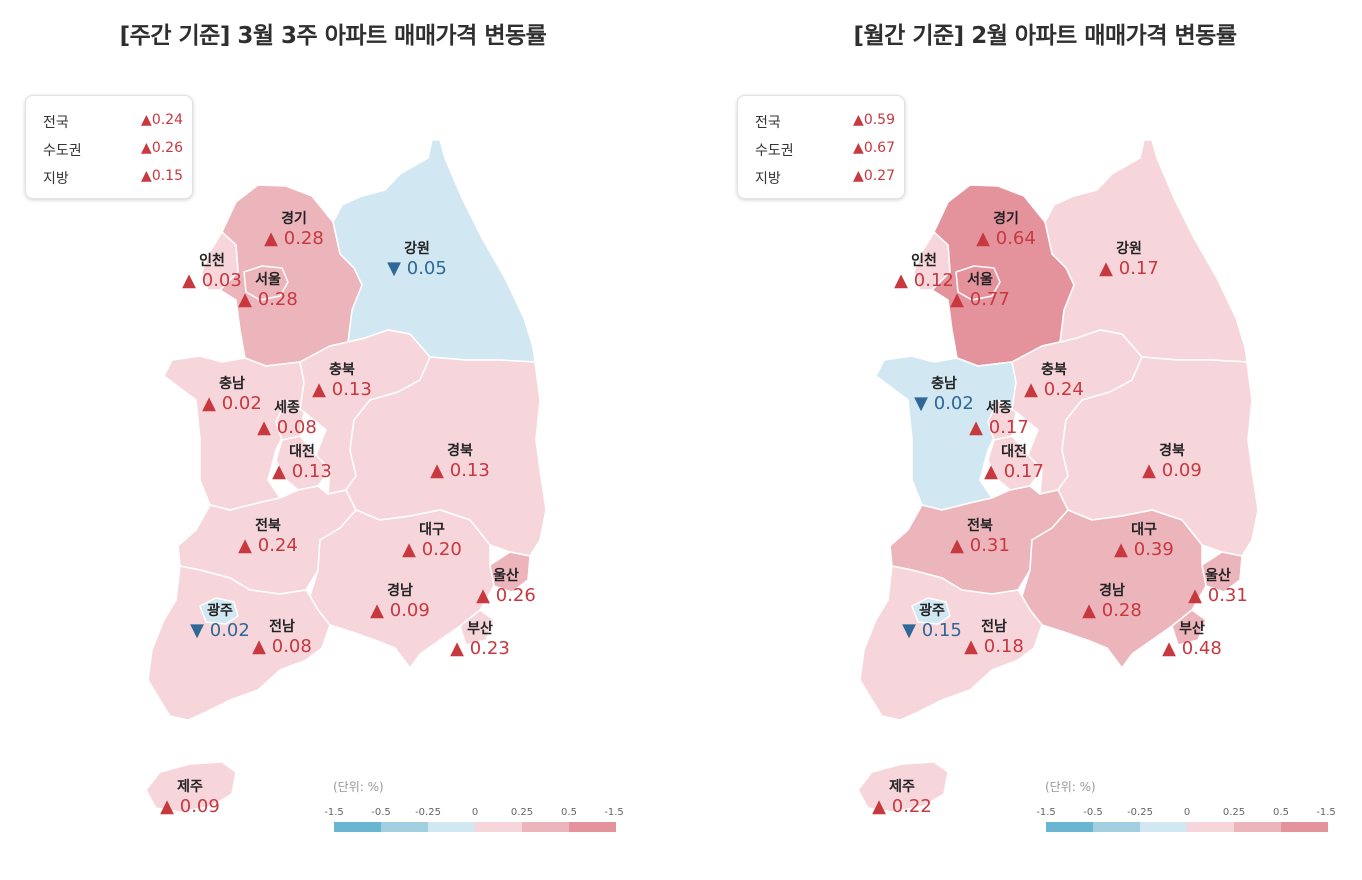  I want to click on region-value: ▲ 0.48, so click(1192, 648).